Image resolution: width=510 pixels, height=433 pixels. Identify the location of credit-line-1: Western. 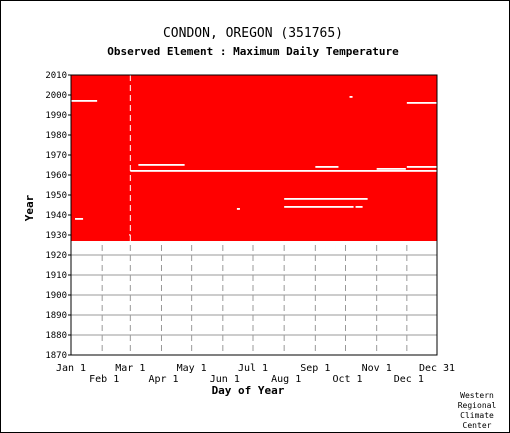
(477, 395).